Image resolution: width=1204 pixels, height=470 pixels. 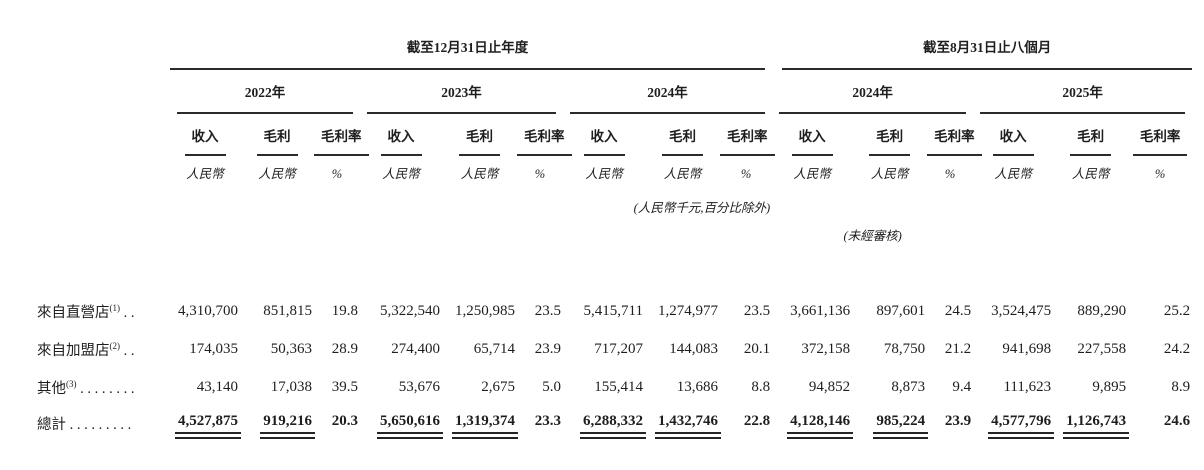 I want to click on value-cell: 3,524,475, so click(x=1021, y=310).